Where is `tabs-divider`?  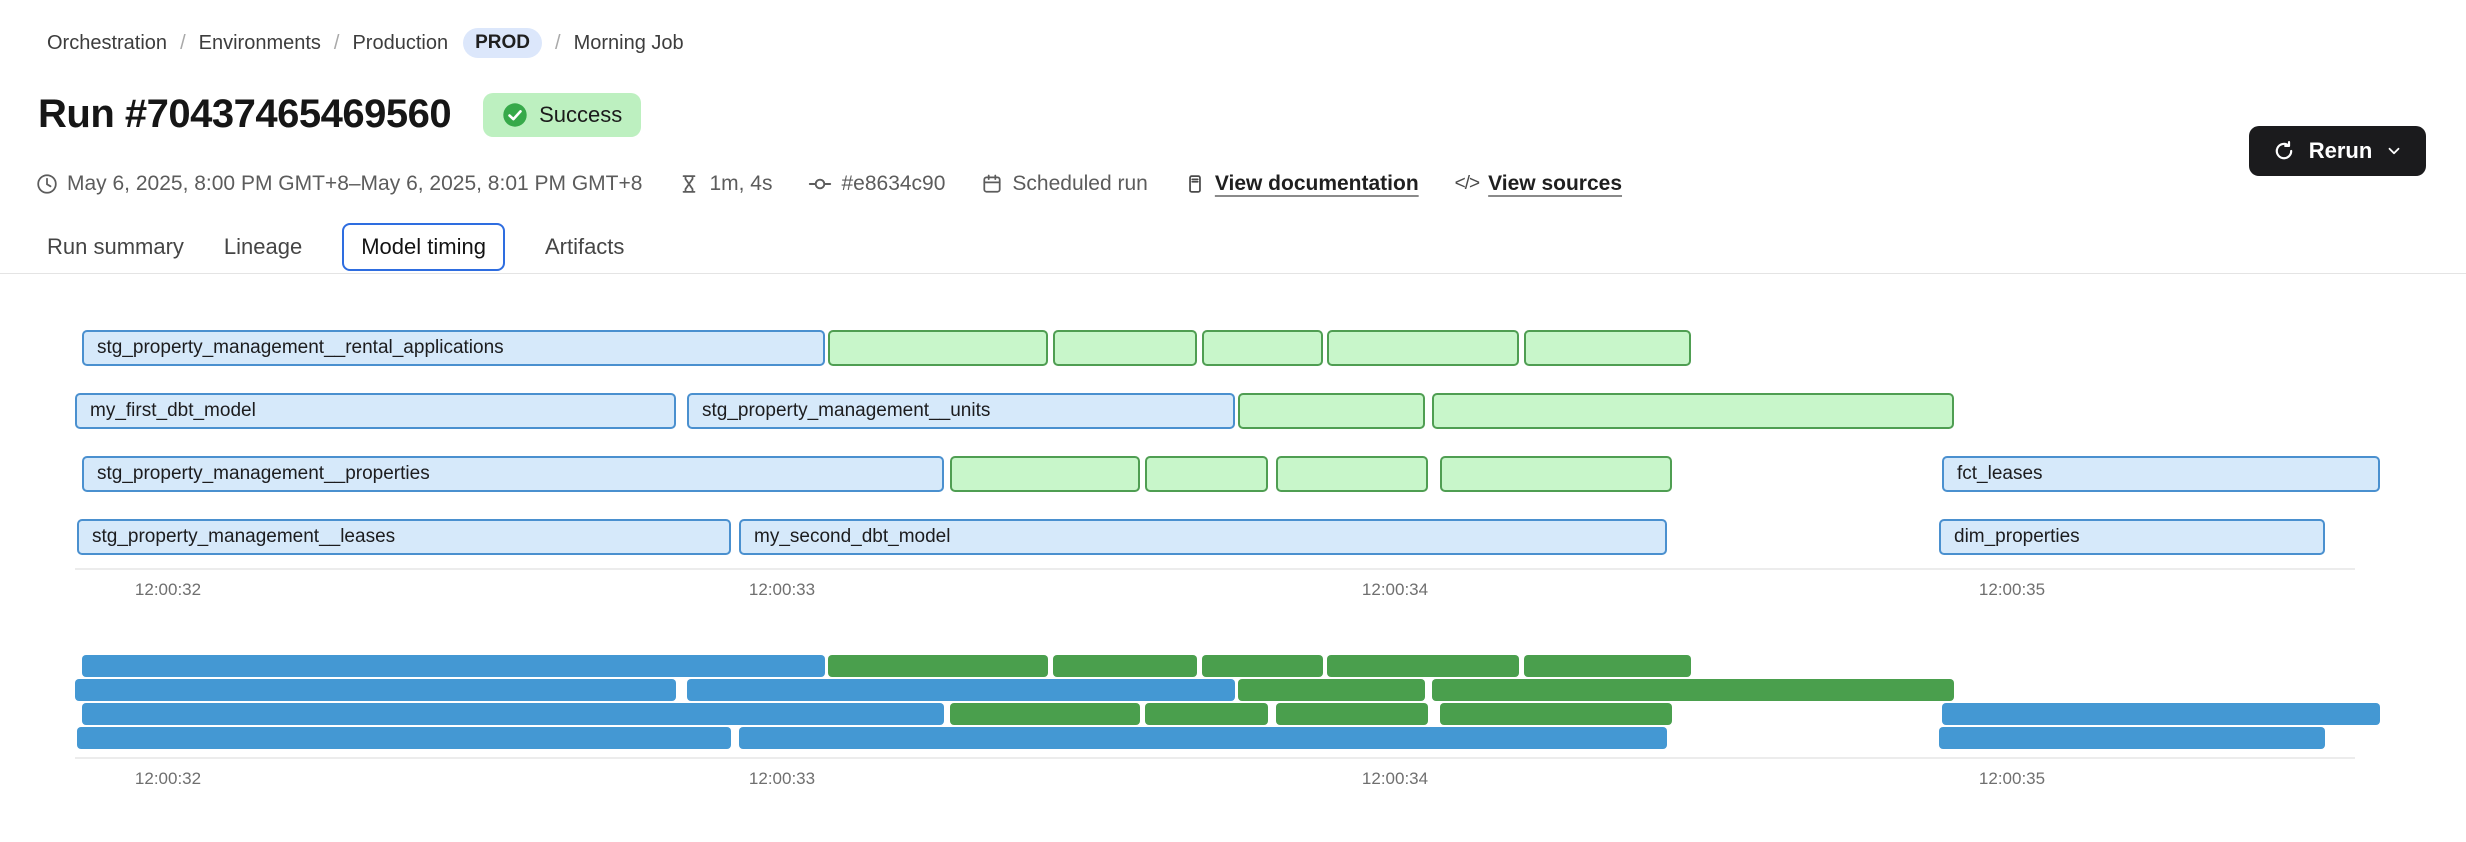 tabs-divider is located at coordinates (1233, 273).